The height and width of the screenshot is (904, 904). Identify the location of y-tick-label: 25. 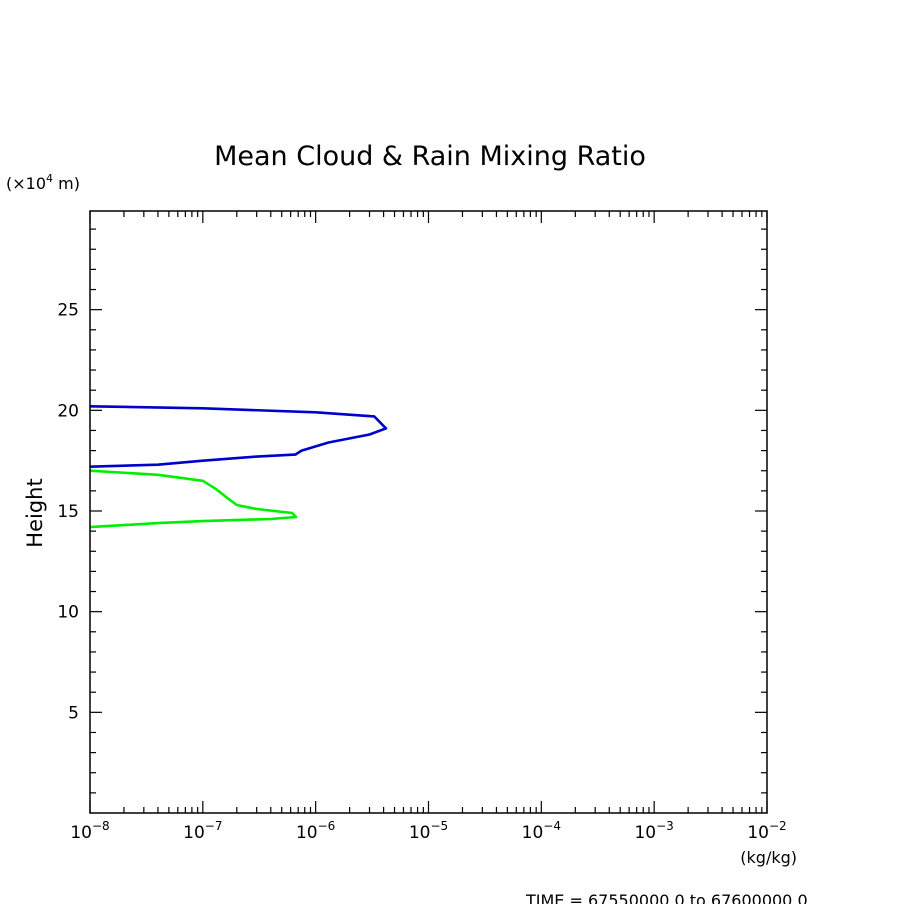
(68, 311).